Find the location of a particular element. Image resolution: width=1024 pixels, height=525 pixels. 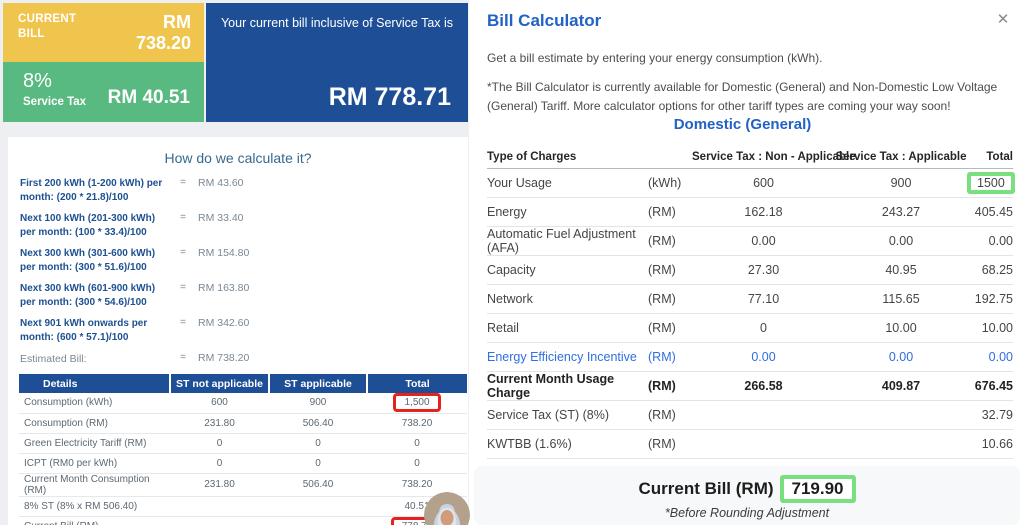

cell-value: 409.87 is located at coordinates (901, 385).